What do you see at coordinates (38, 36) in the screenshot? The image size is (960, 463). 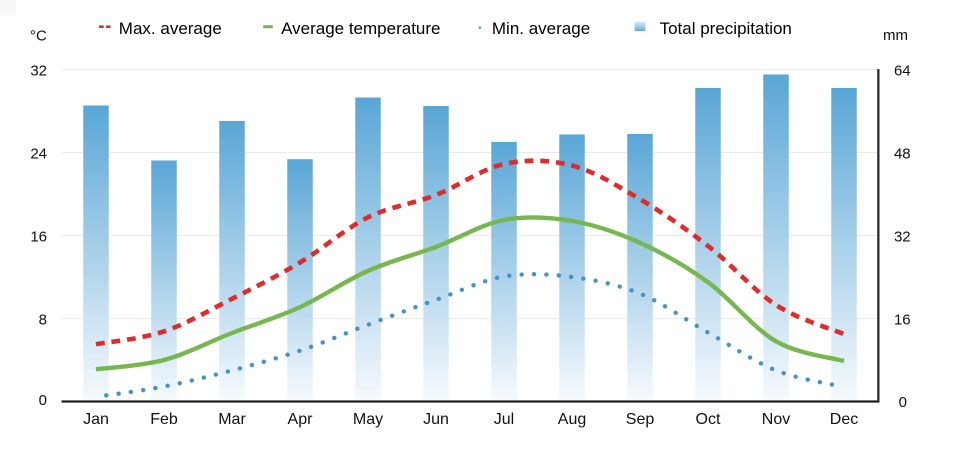 I see `svg-text: °C` at bounding box center [38, 36].